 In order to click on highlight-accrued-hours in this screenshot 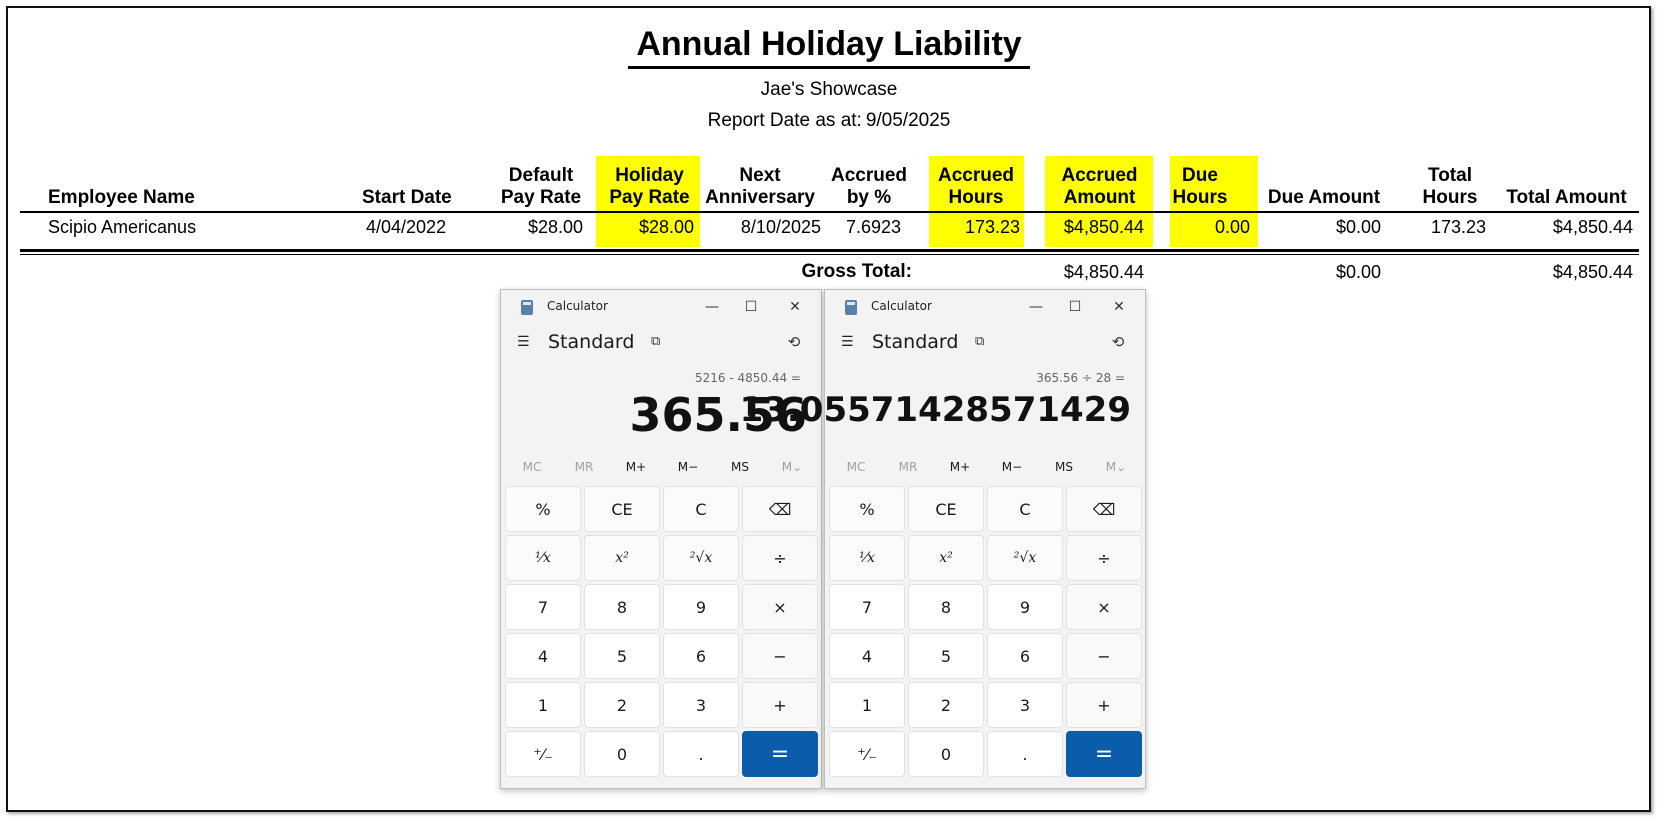, I will do `click(976, 201)`.